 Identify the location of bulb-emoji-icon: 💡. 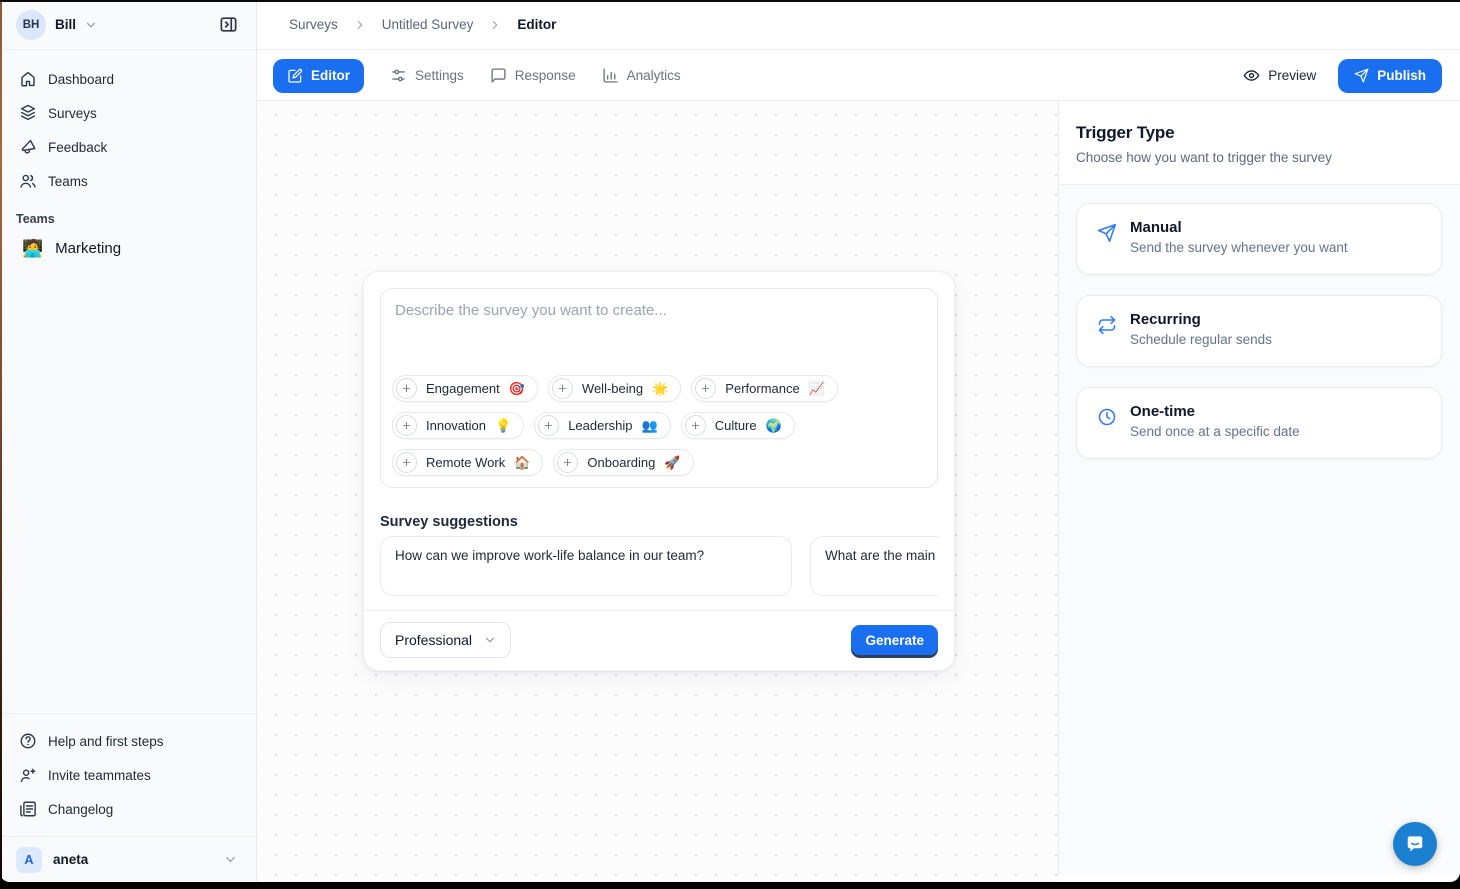
(503, 425).